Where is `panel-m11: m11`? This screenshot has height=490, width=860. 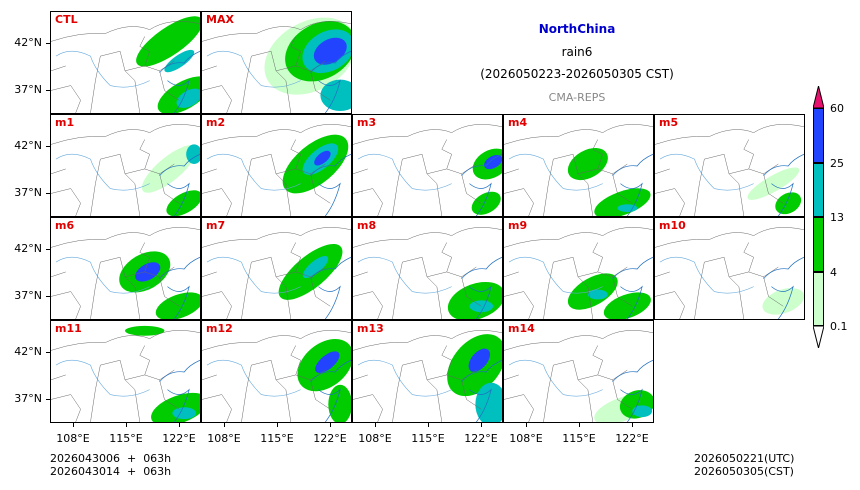
panel-m11: m11 is located at coordinates (125, 371).